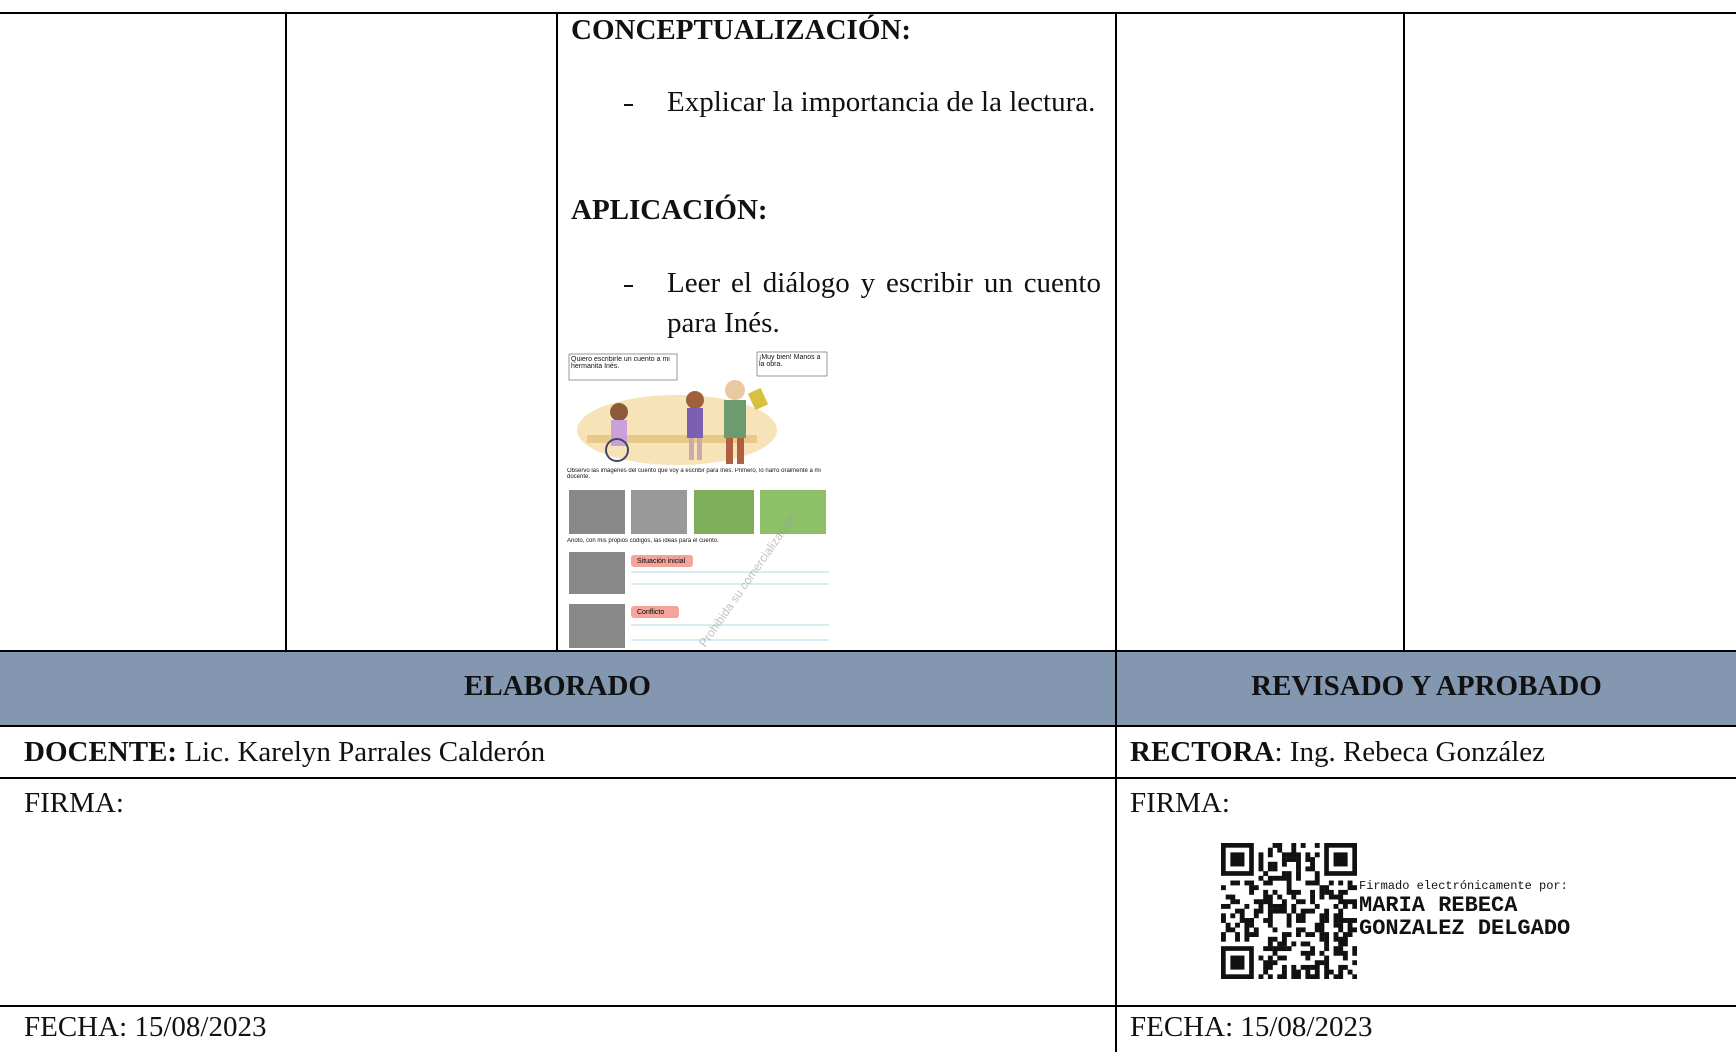  Describe the element at coordinates (1438, 905) in the screenshot. I see `signer-name: MARIA REBECA` at that location.